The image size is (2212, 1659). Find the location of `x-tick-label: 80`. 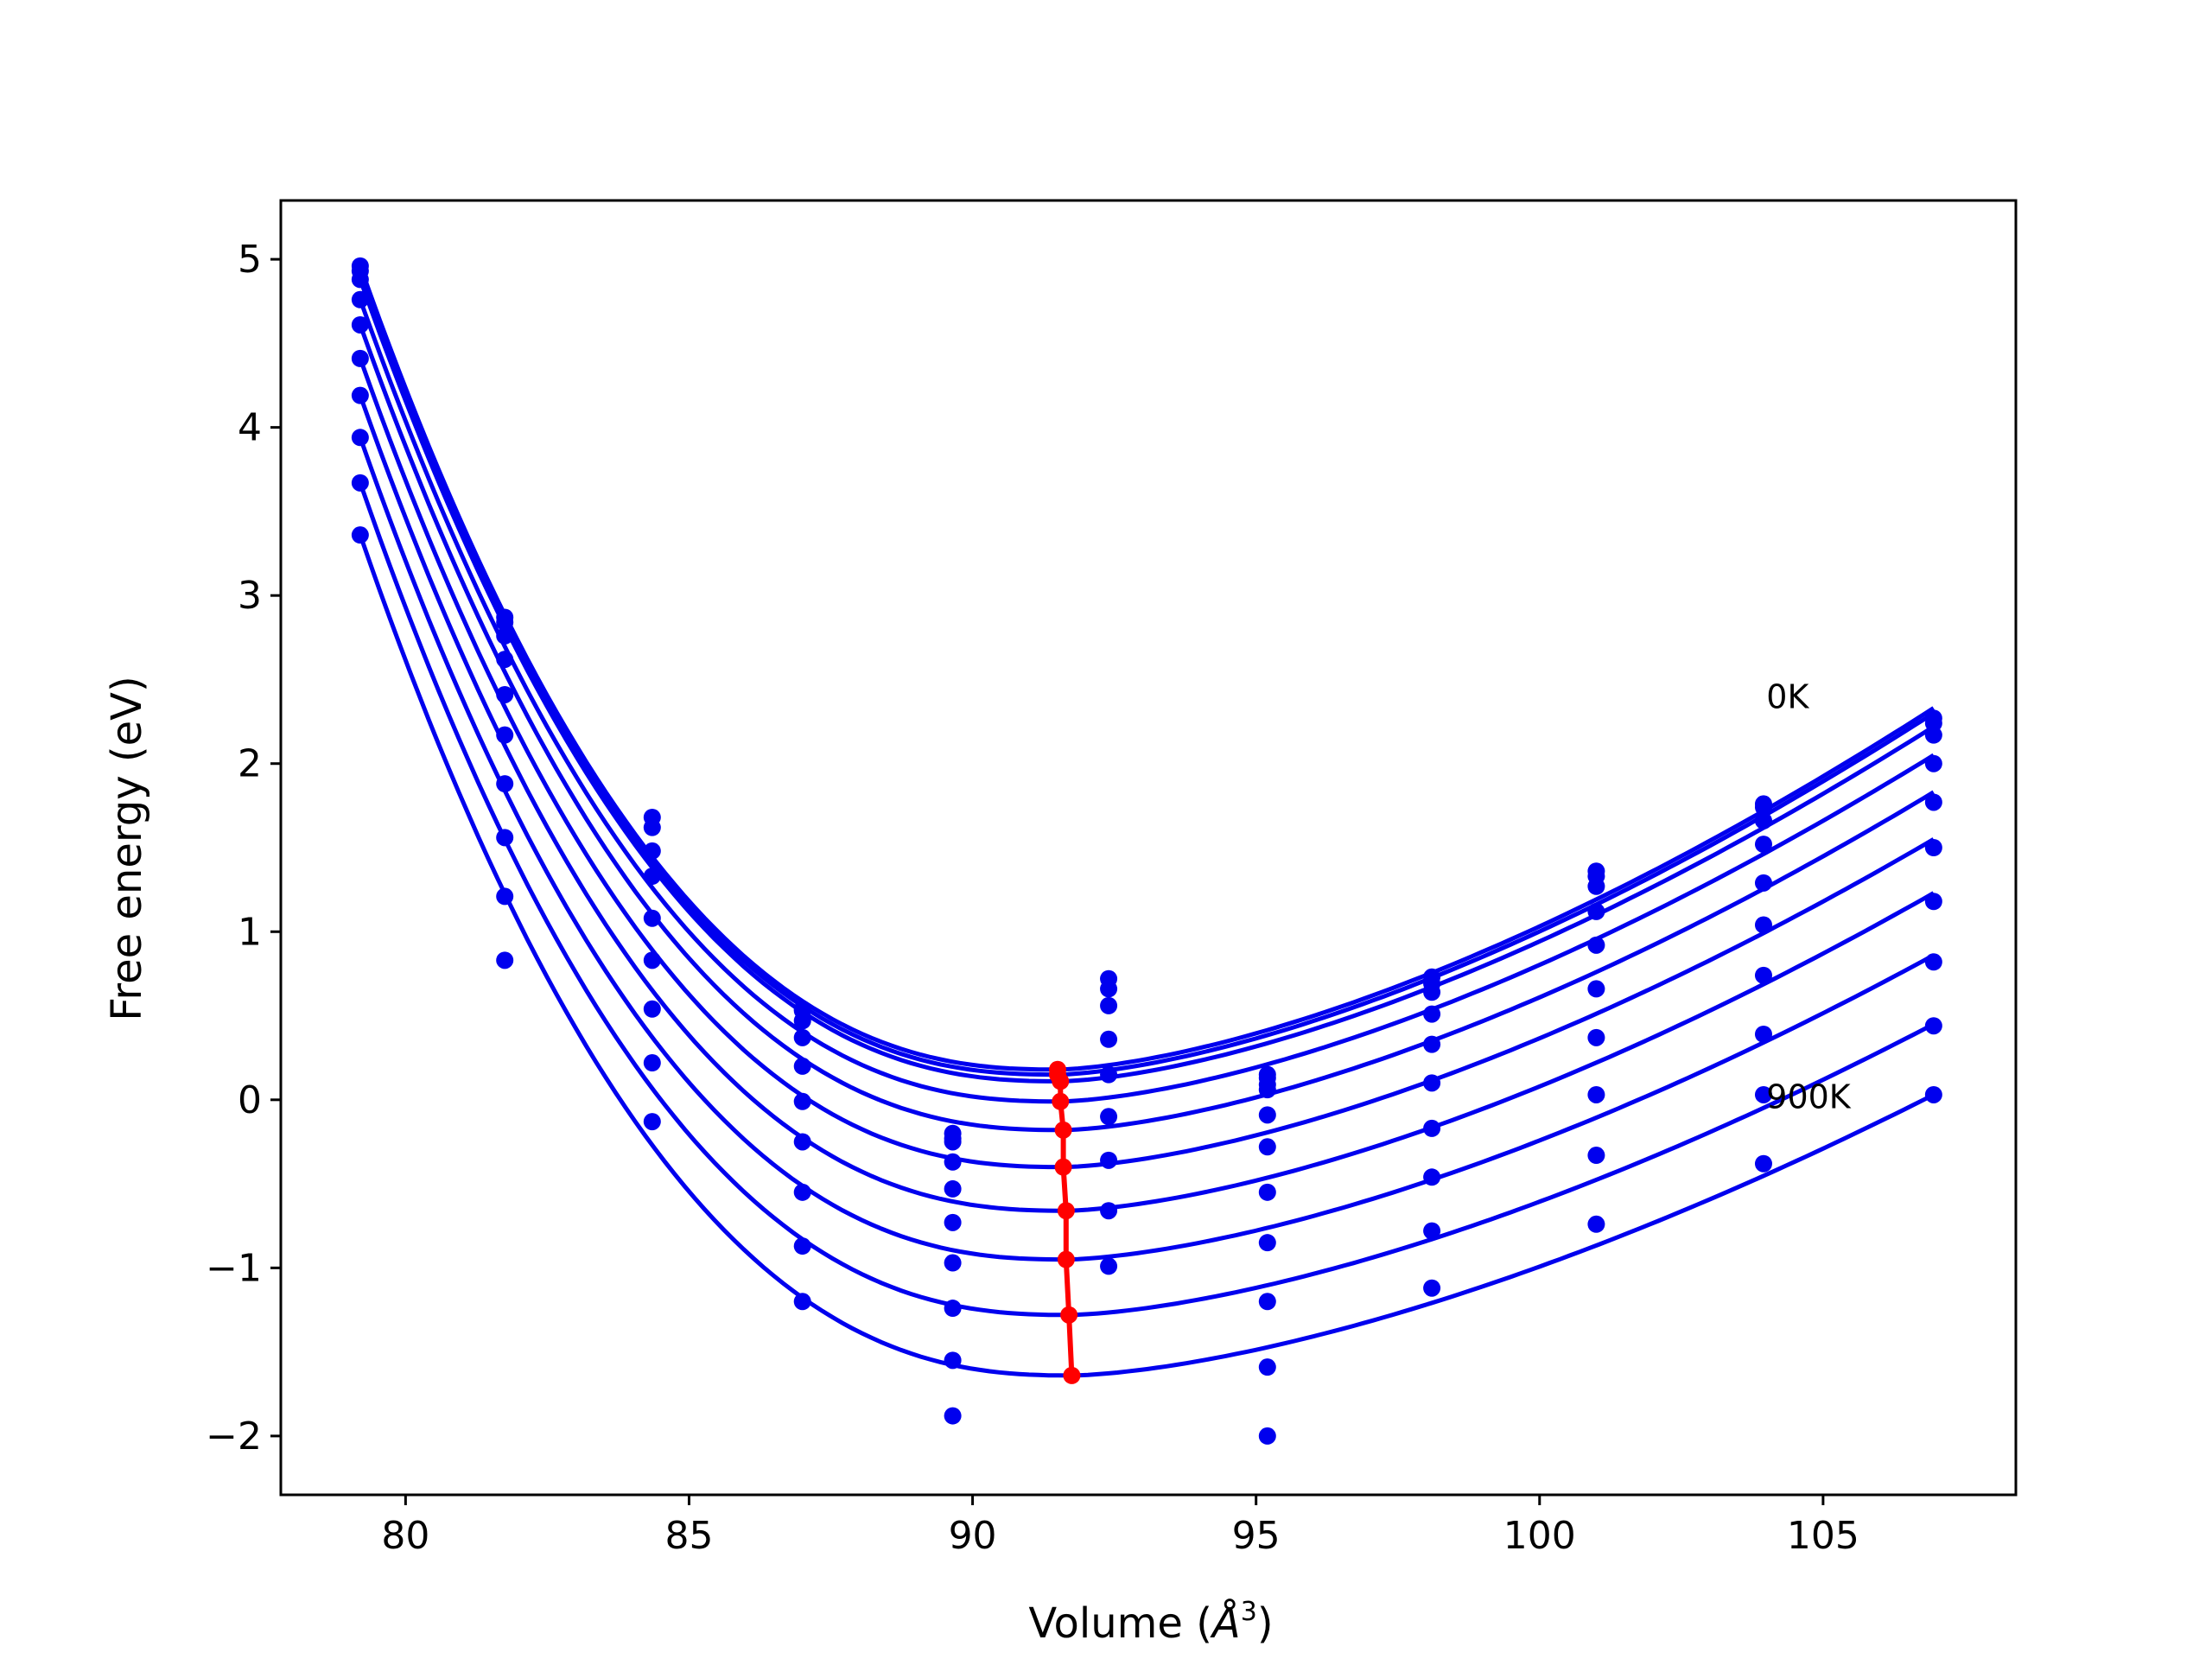

x-tick-label: 80 is located at coordinates (405, 1536).